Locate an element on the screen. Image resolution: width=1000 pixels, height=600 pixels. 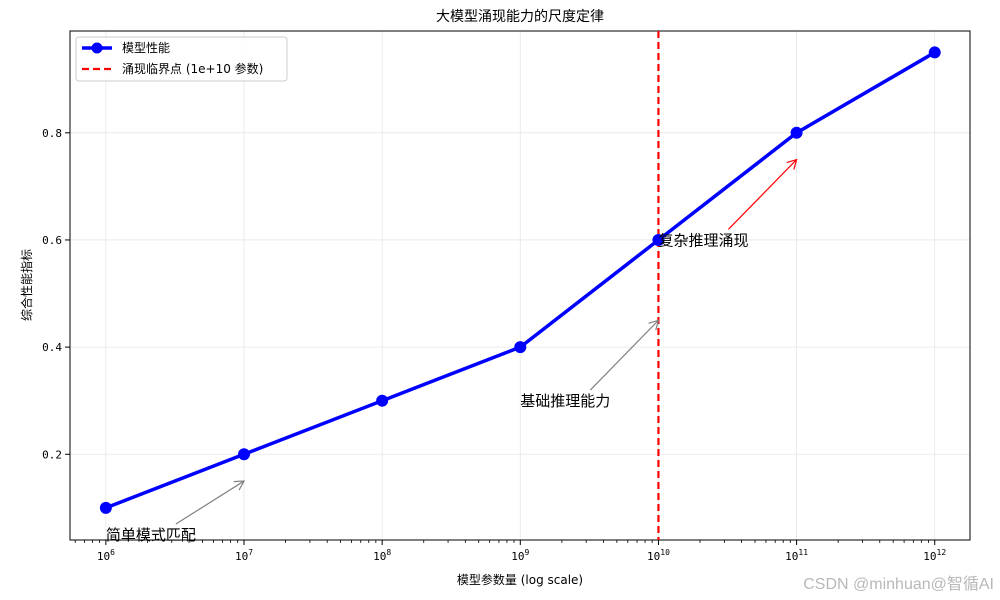
x-tick-exponent: 11 is located at coordinates (803, 552).